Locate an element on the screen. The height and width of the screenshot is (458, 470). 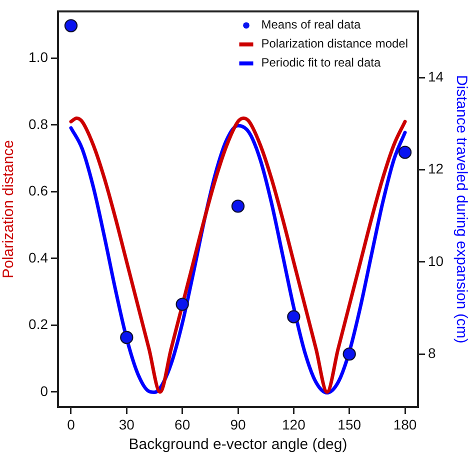
x-tick-label: 90 is located at coordinates (238, 424).